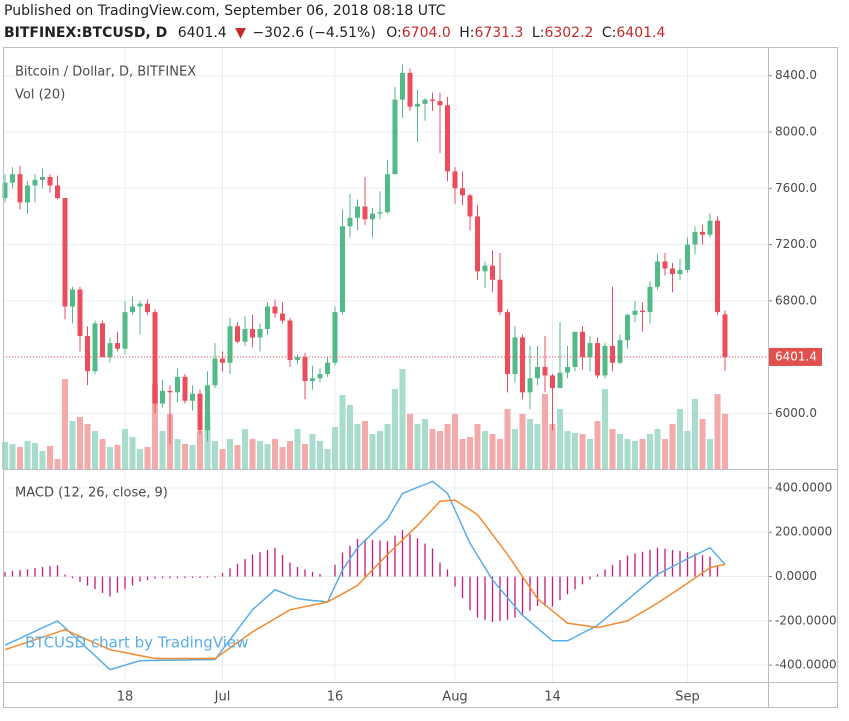 The height and width of the screenshot is (721, 849). What do you see at coordinates (806, 665) in the screenshot?
I see `y-tick-label: -400.0000` at bounding box center [806, 665].